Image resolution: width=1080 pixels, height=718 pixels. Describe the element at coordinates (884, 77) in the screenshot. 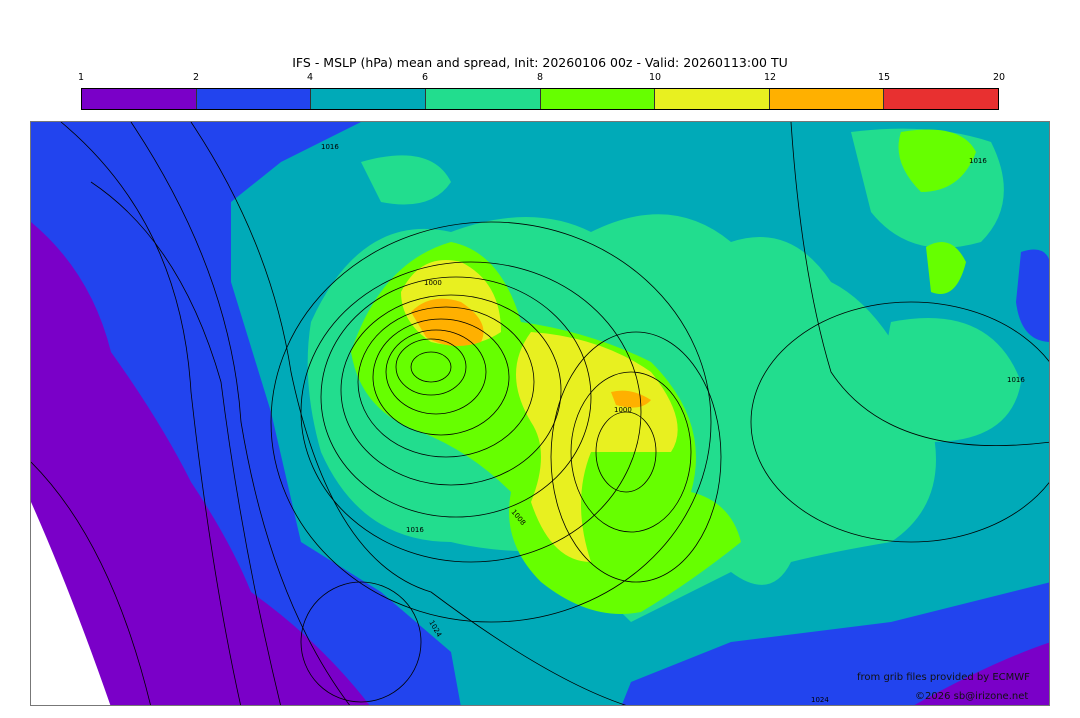

I see `colorbar-tick: 15` at that location.